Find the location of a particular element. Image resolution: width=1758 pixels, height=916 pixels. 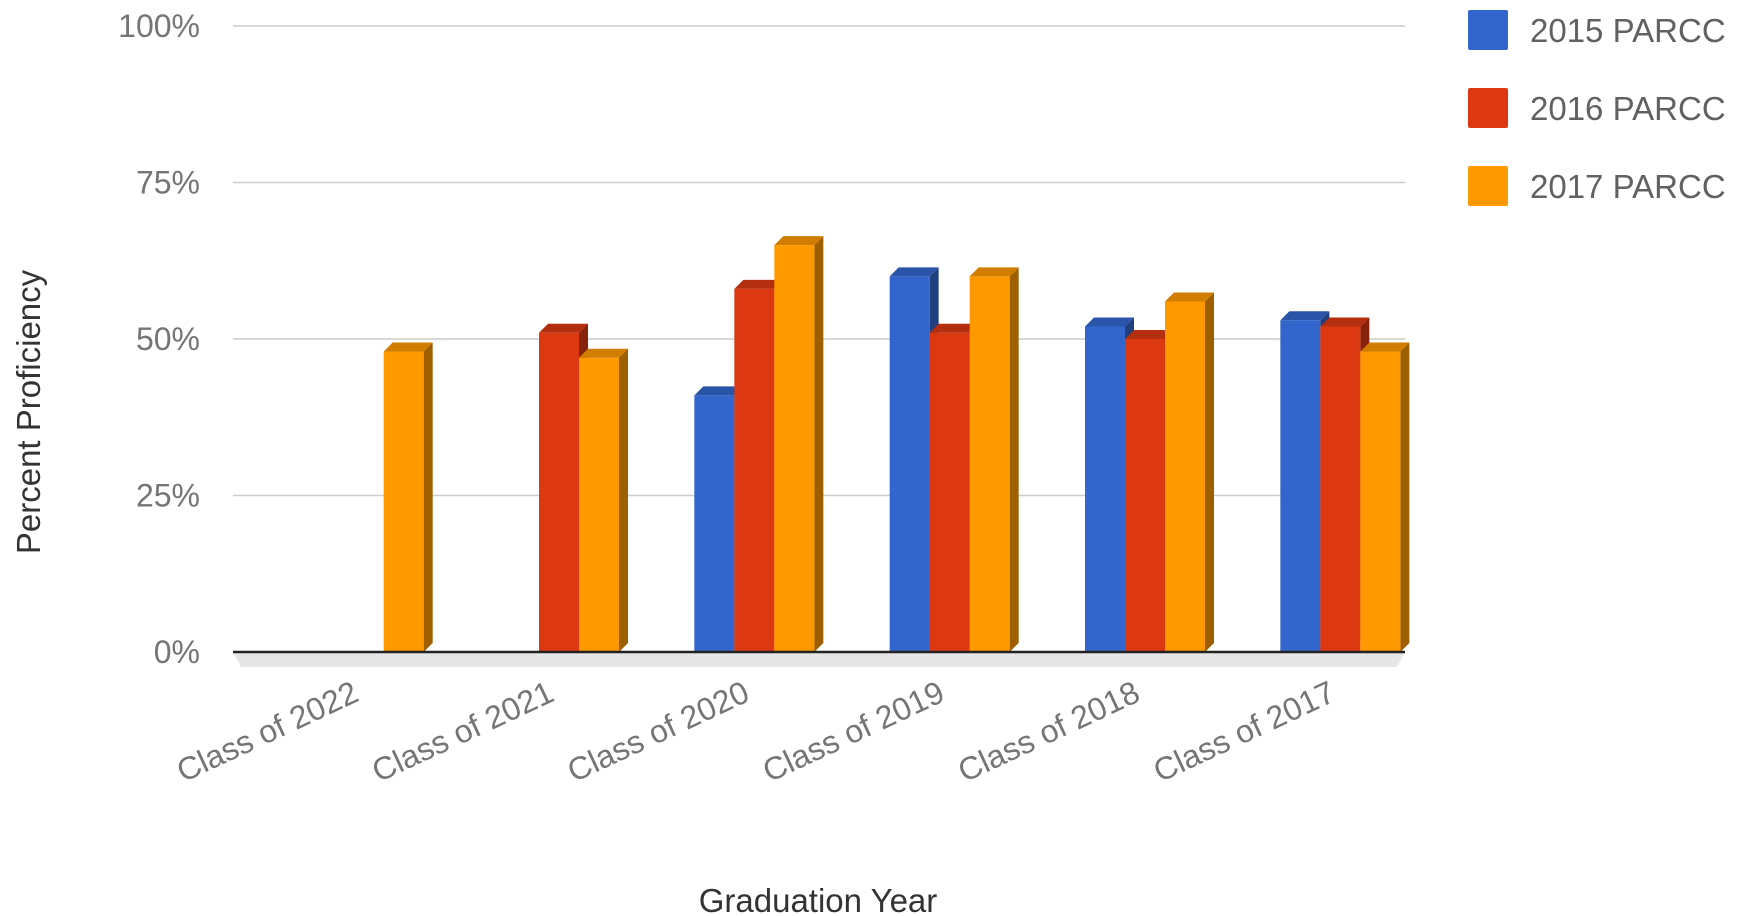

legend-item: 2017 PARCC is located at coordinates (1597, 186).